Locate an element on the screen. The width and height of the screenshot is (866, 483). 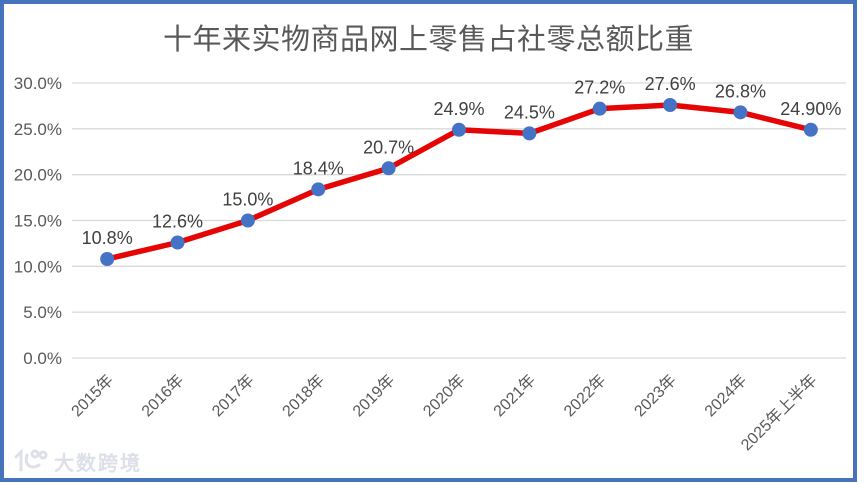
chart-title: 十年来实物商品网上零售占社零总额比重 is located at coordinates (428, 40).